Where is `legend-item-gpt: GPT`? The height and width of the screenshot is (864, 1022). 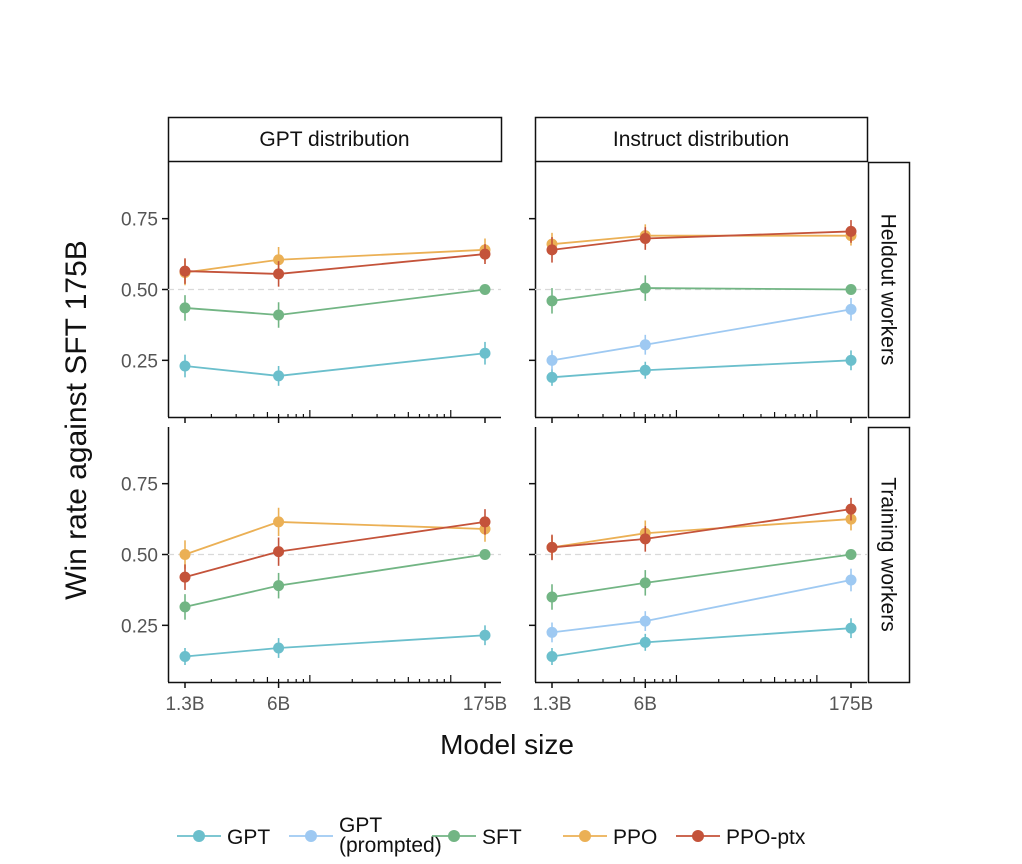 legend-item-gpt: GPT is located at coordinates (223, 837).